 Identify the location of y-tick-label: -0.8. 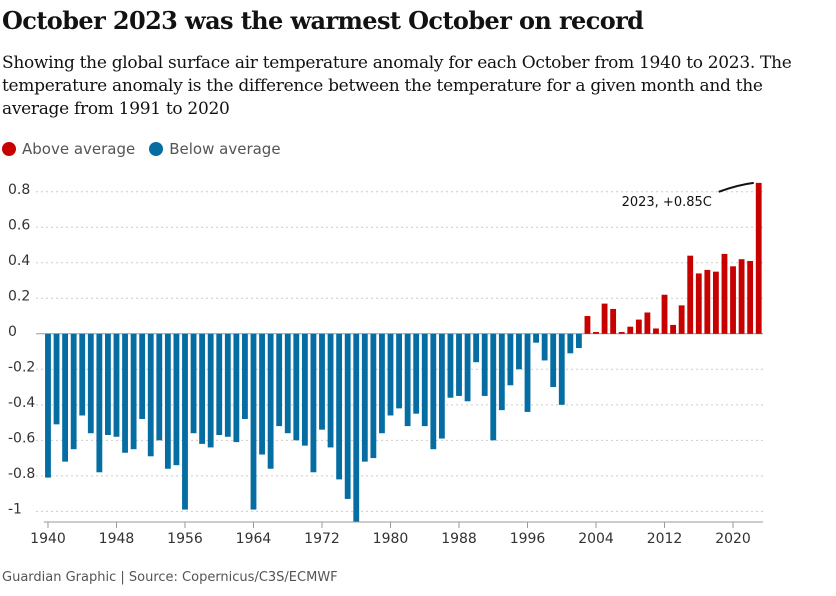
(21, 474).